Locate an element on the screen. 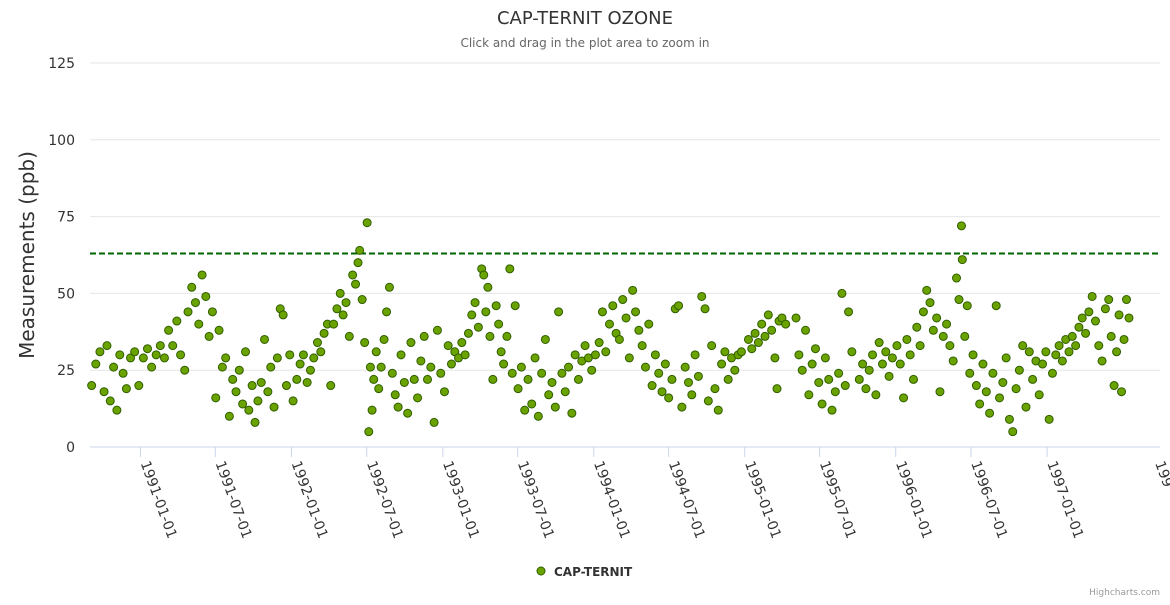 This screenshot has width=1170, height=605. legend: CAP-TERNIT is located at coordinates (584, 572).